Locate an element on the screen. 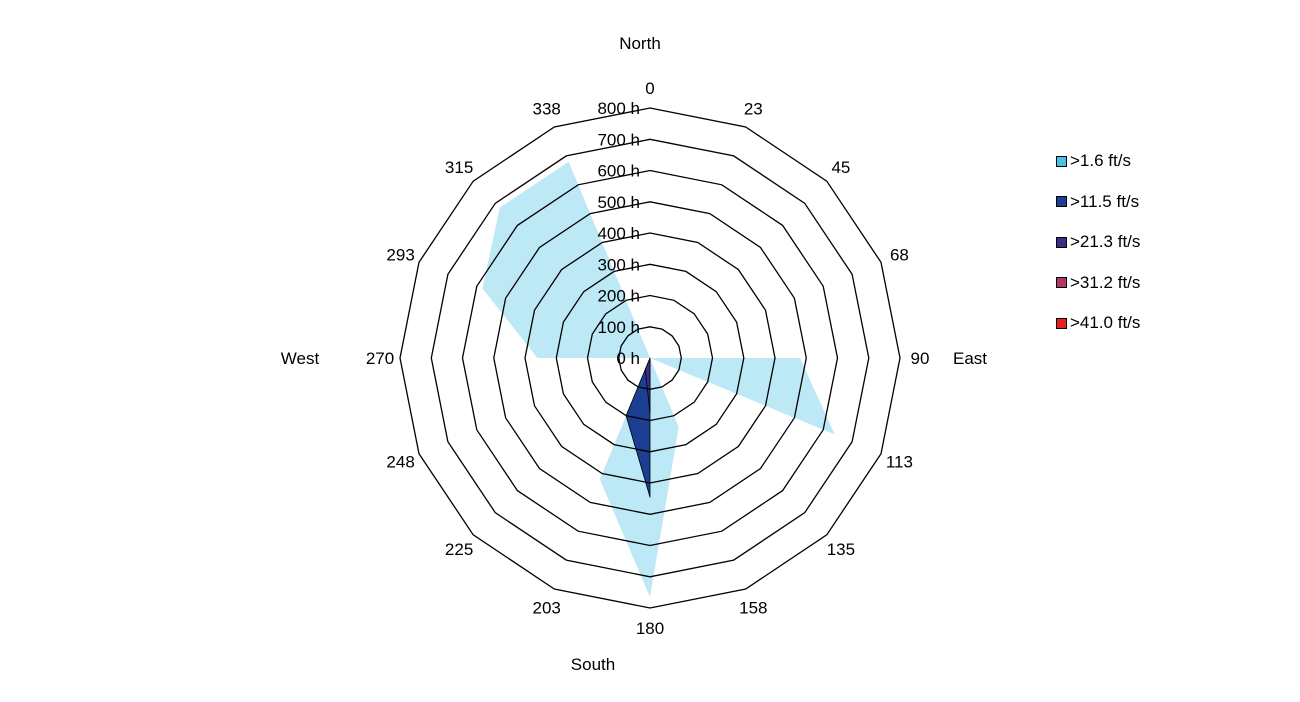  direction-tick-label: 293 is located at coordinates (400, 255).